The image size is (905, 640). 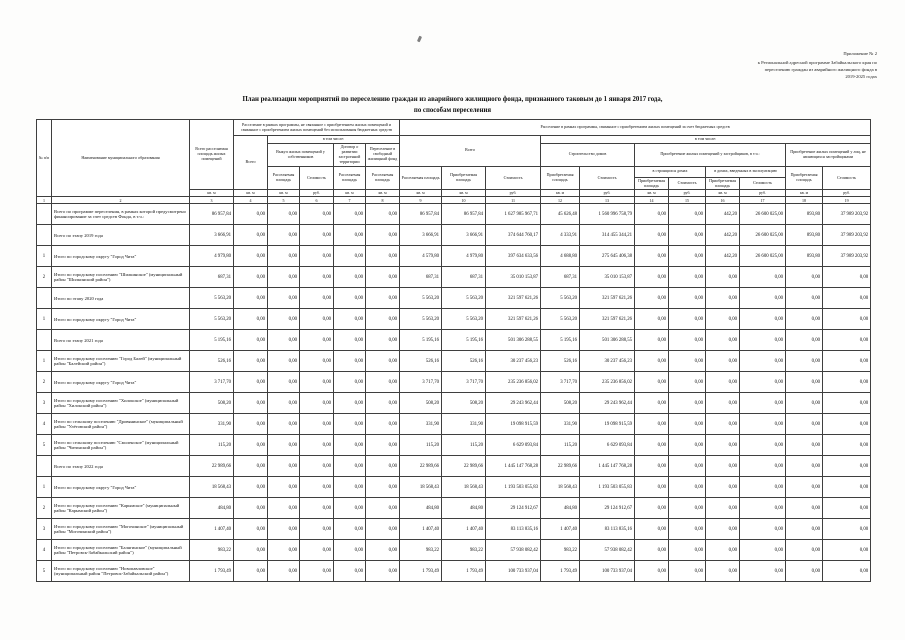 What do you see at coordinates (120, 382) in the screenshot?
I see `municipality-name: Итого по городскому округу "Город Чита"` at bounding box center [120, 382].